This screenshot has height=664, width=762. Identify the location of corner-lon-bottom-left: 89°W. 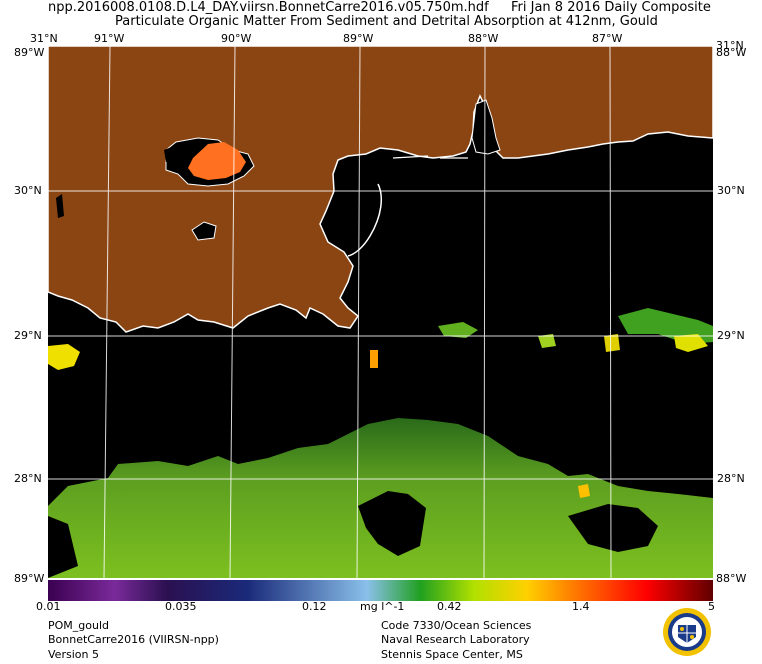
(29, 578).